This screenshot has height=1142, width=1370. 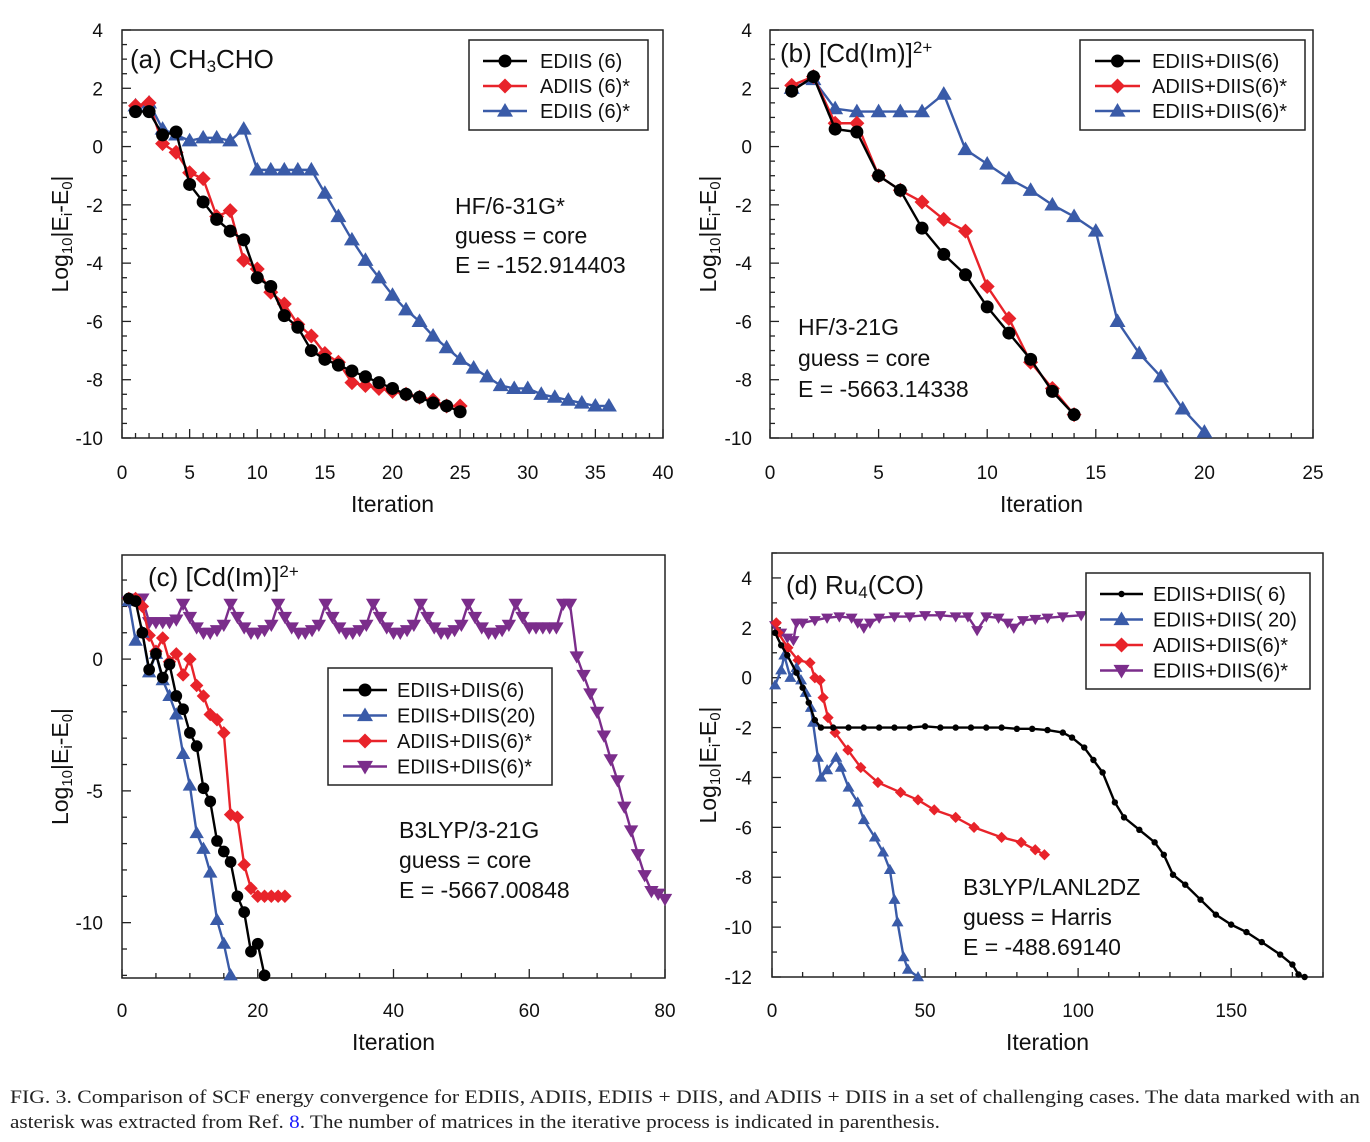 I want to click on y-axis-title-part: Log, so click(x=60, y=806).